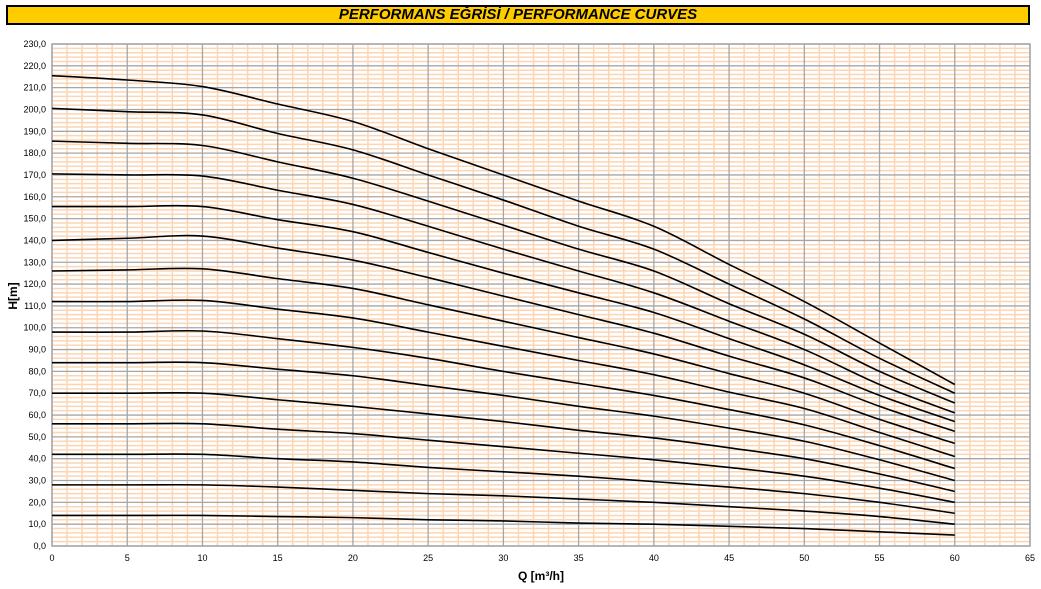 The width and height of the screenshot is (1041, 589). Describe the element at coordinates (804, 558) in the screenshot. I see `x-tick-label: 50` at that location.